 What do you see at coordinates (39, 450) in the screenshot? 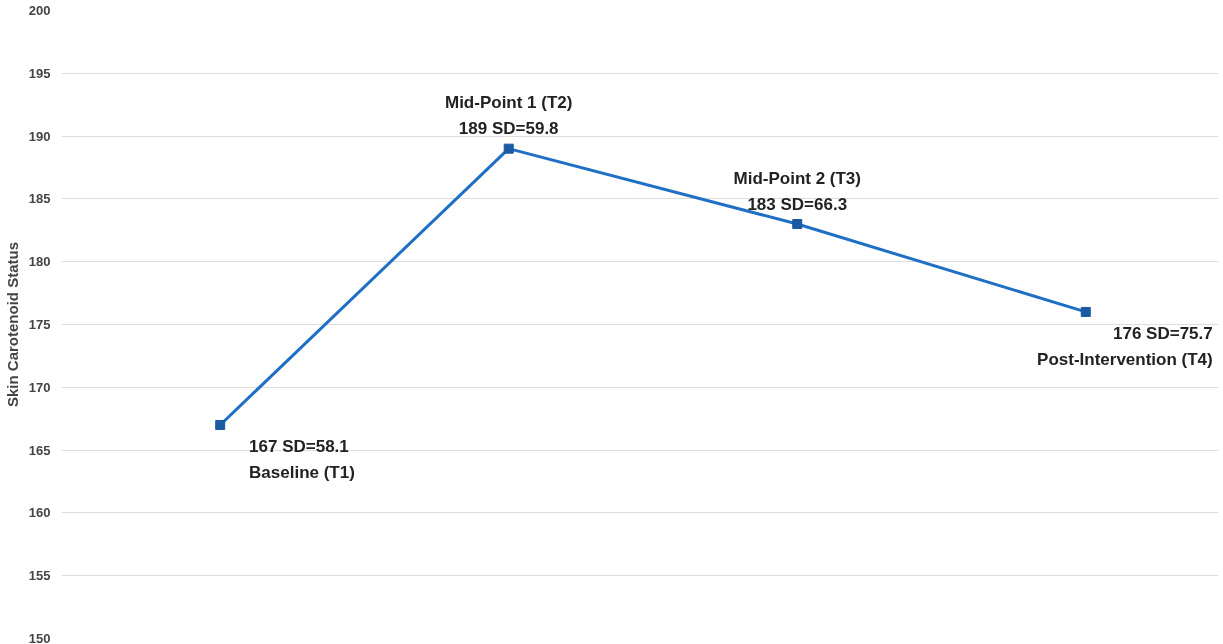
I see `y-tick-label: 165` at bounding box center [39, 450].